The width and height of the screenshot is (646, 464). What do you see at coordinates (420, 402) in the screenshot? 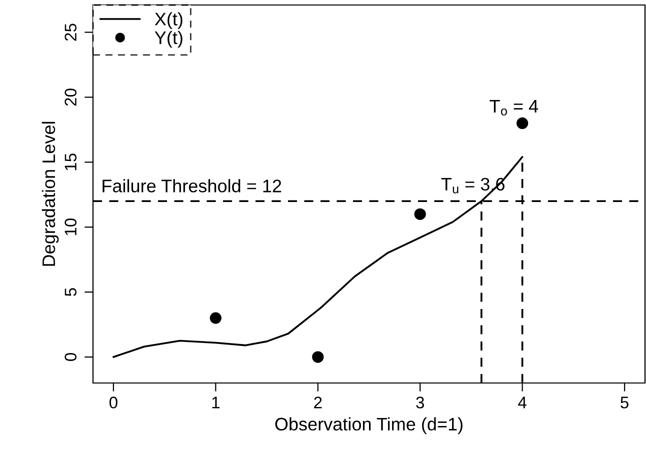
I see `x-tick-label: 3` at bounding box center [420, 402].